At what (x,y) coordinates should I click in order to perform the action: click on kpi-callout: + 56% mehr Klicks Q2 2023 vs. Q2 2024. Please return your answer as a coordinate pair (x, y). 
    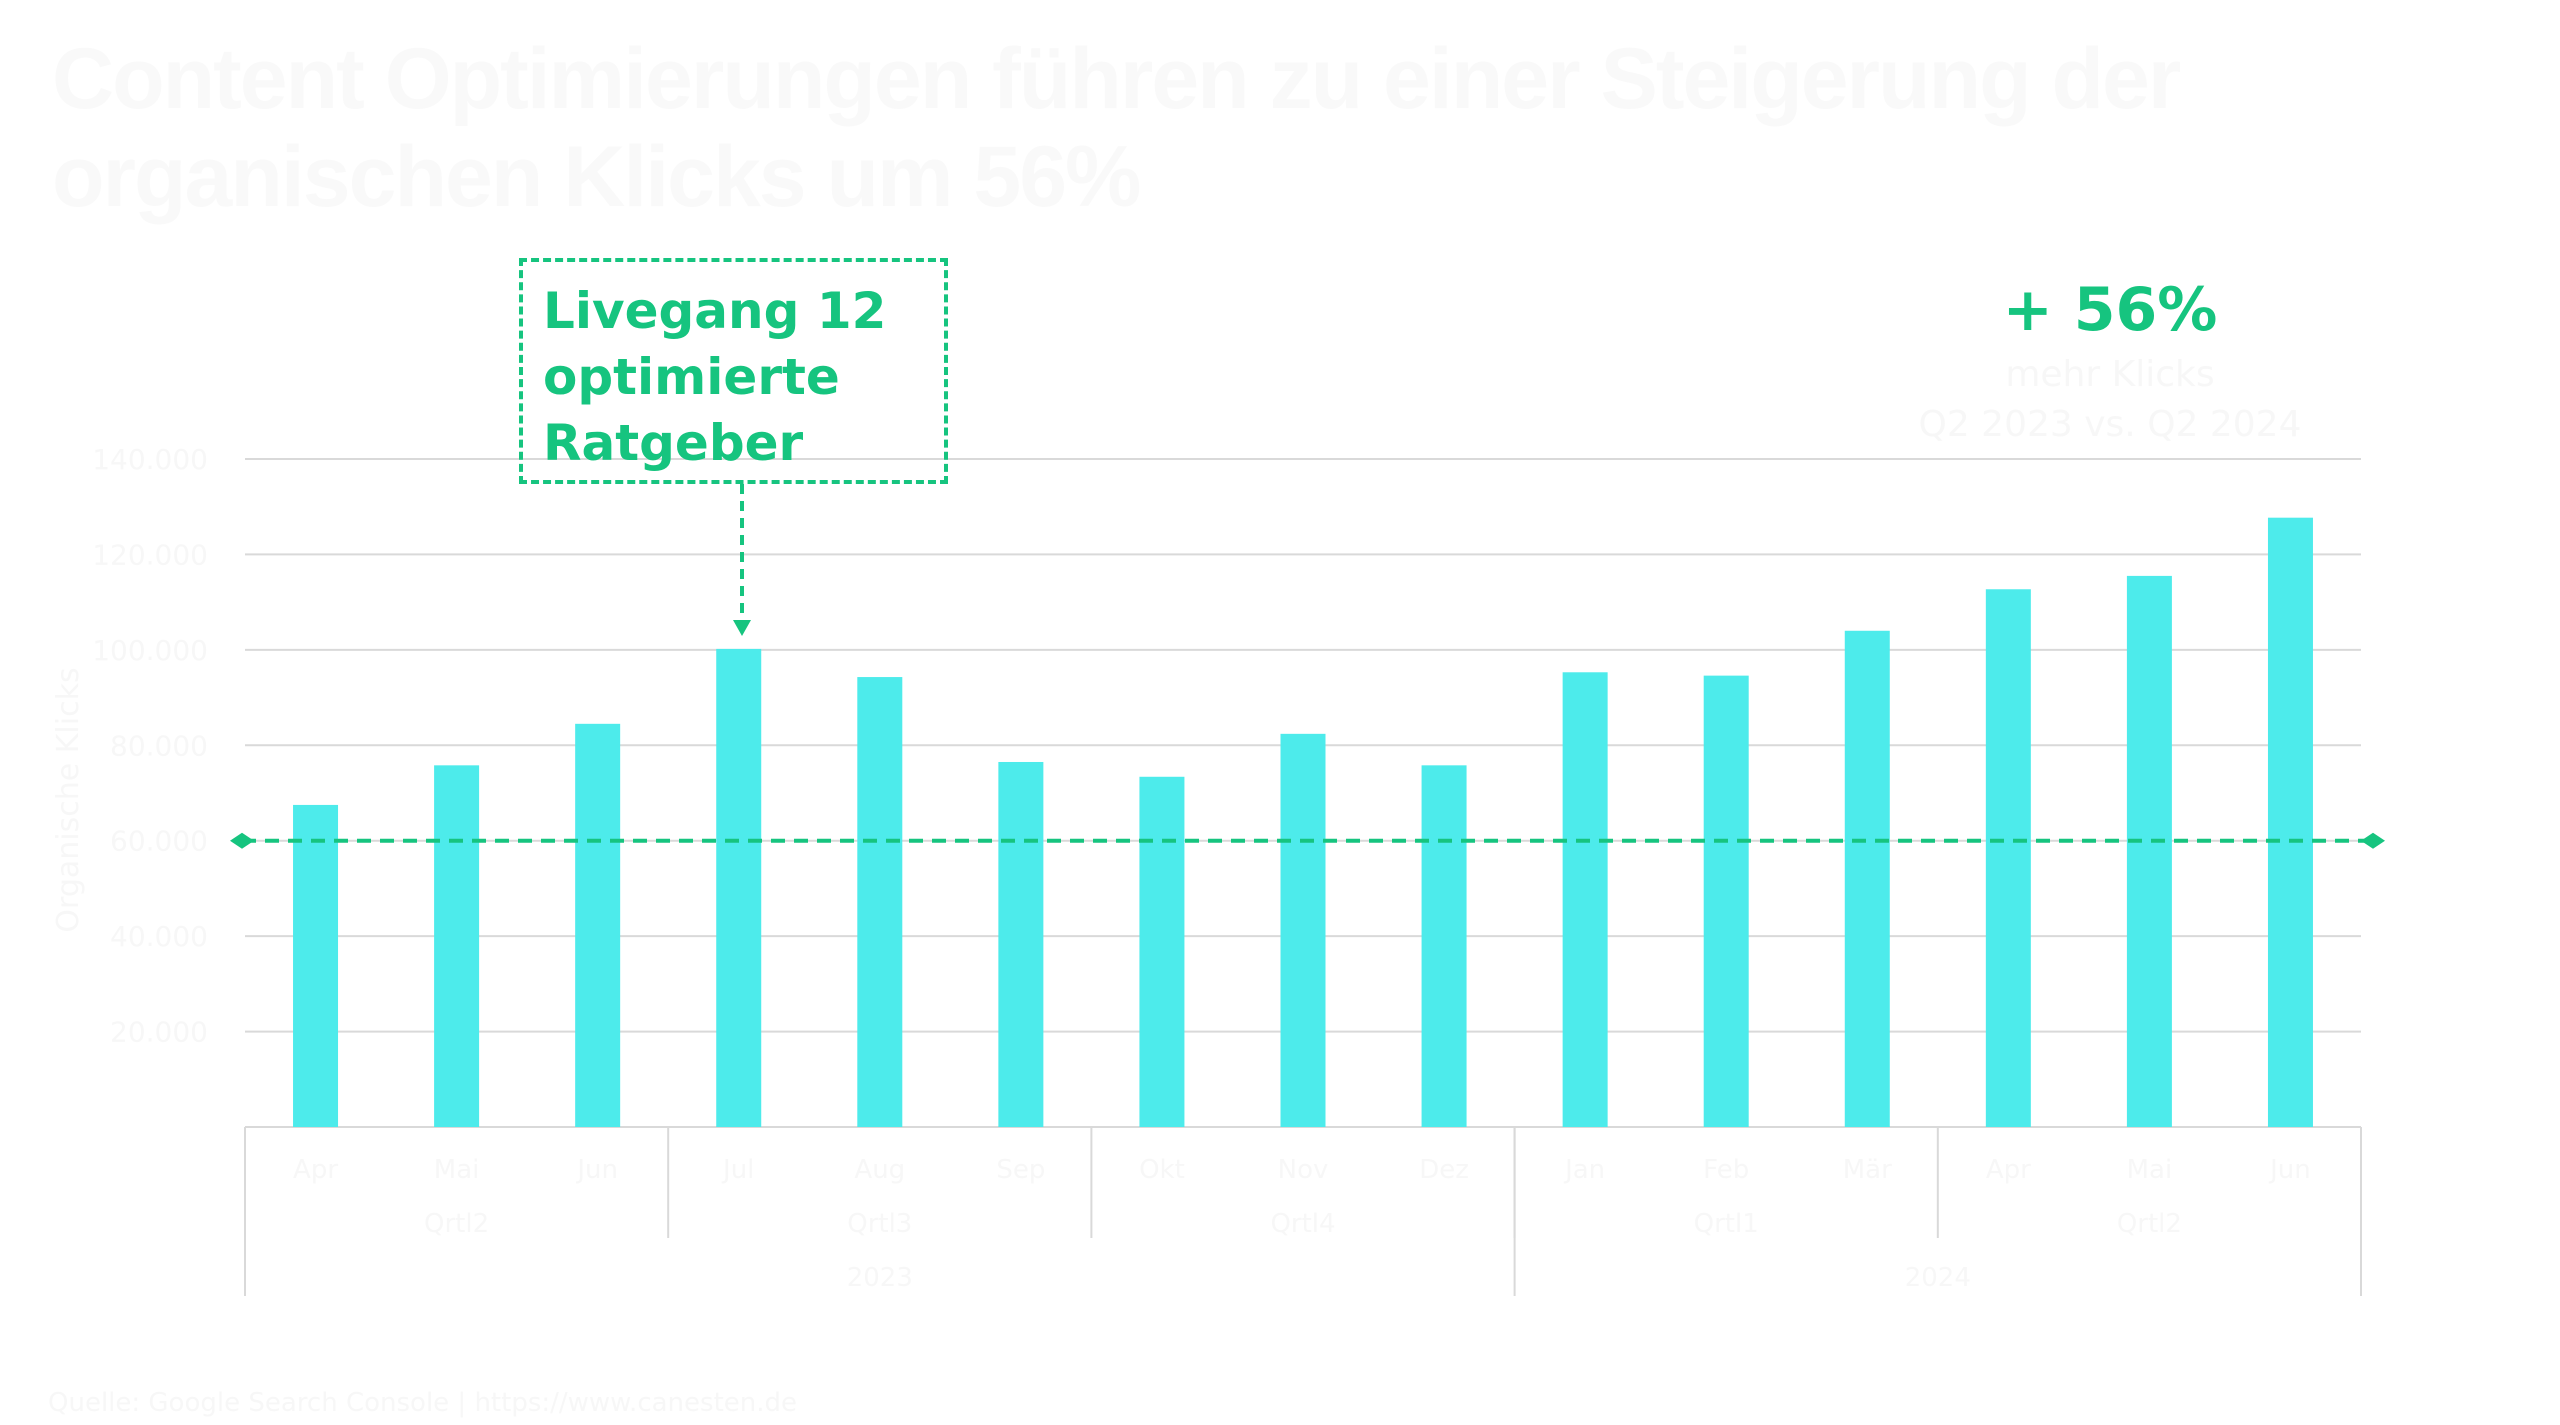
    Looking at the image, I should click on (2110, 360).